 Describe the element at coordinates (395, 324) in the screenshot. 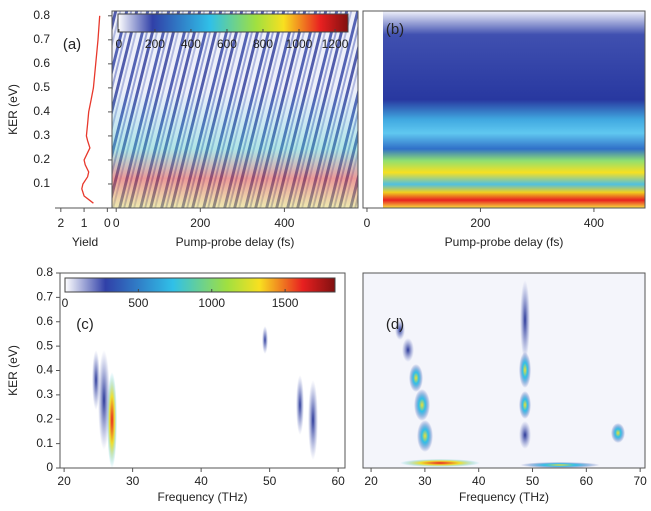

I see `panel-label: (d)` at that location.